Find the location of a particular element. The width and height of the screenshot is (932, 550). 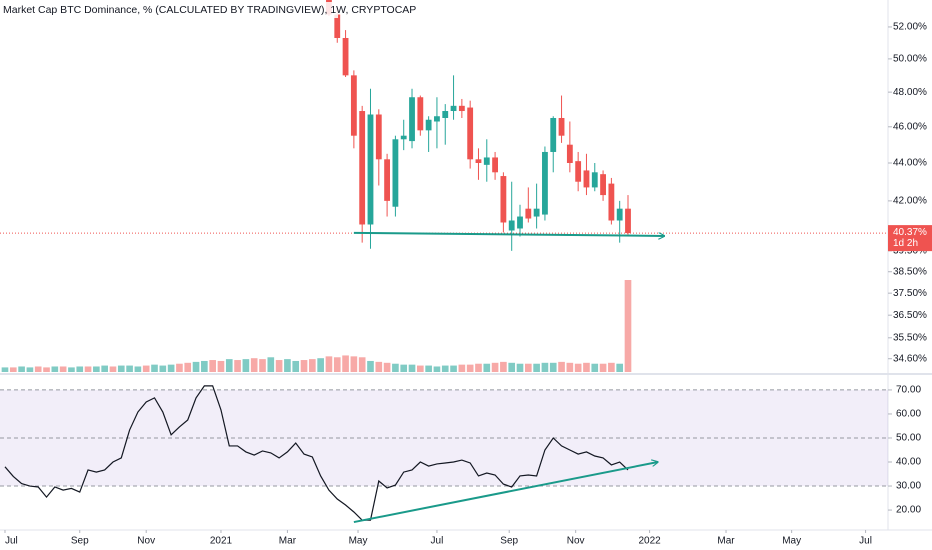

y-tick-label: 52.00% is located at coordinates (910, 27).